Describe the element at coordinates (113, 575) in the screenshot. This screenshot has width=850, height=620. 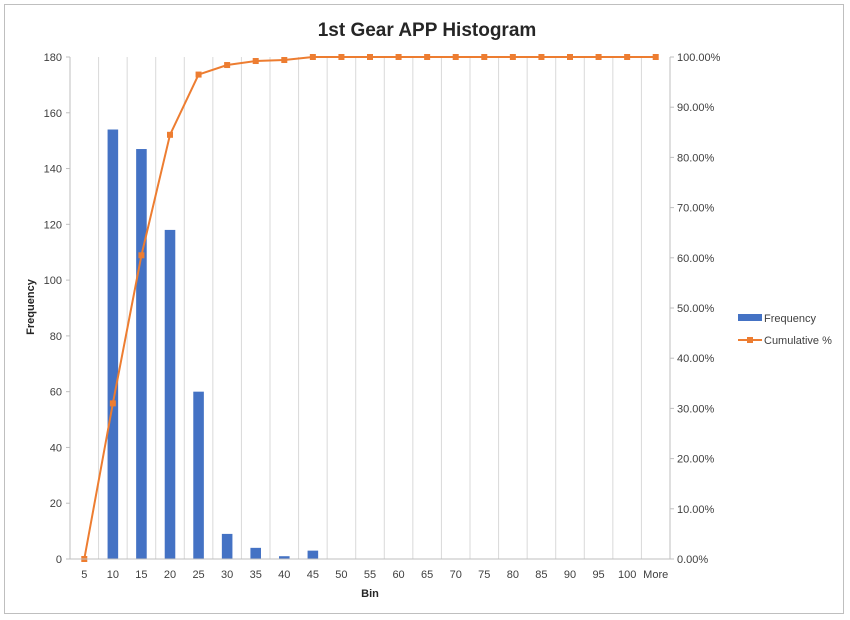
I see `x-tick-label: 10` at that location.